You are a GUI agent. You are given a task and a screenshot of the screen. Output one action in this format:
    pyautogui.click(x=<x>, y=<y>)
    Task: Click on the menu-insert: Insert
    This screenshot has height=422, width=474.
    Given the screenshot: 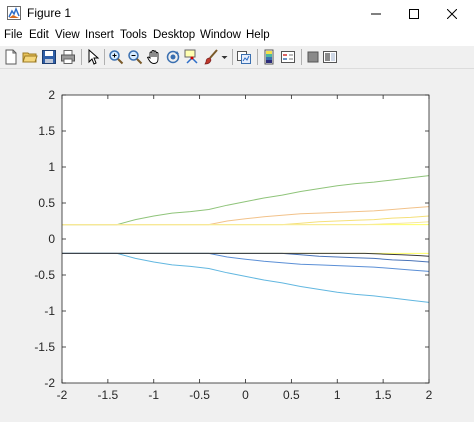 What is the action you would take?
    pyautogui.click(x=99, y=35)
    